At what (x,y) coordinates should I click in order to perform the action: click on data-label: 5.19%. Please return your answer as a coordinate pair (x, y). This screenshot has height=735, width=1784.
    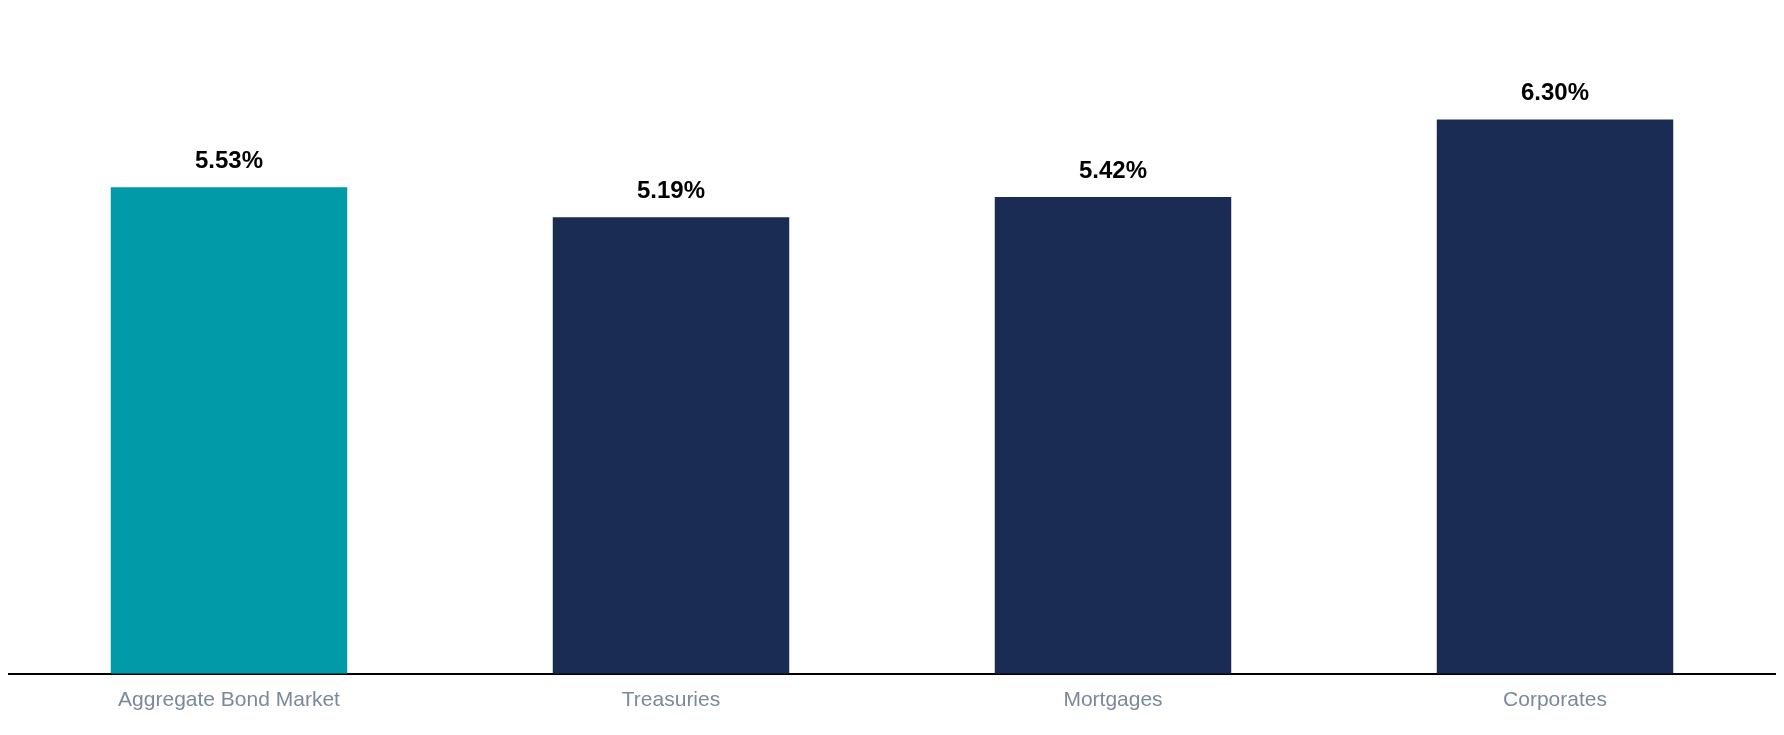
    Looking at the image, I should click on (671, 189).